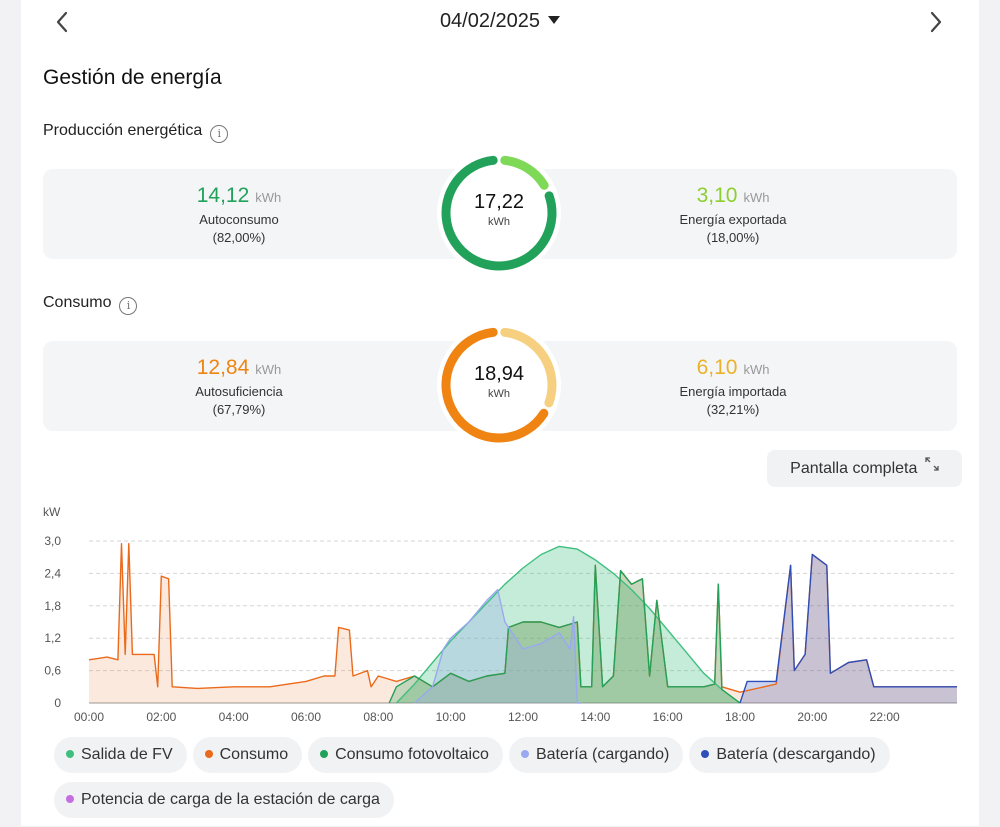  I want to click on legend-label: Batería (cargando), so click(602, 754).